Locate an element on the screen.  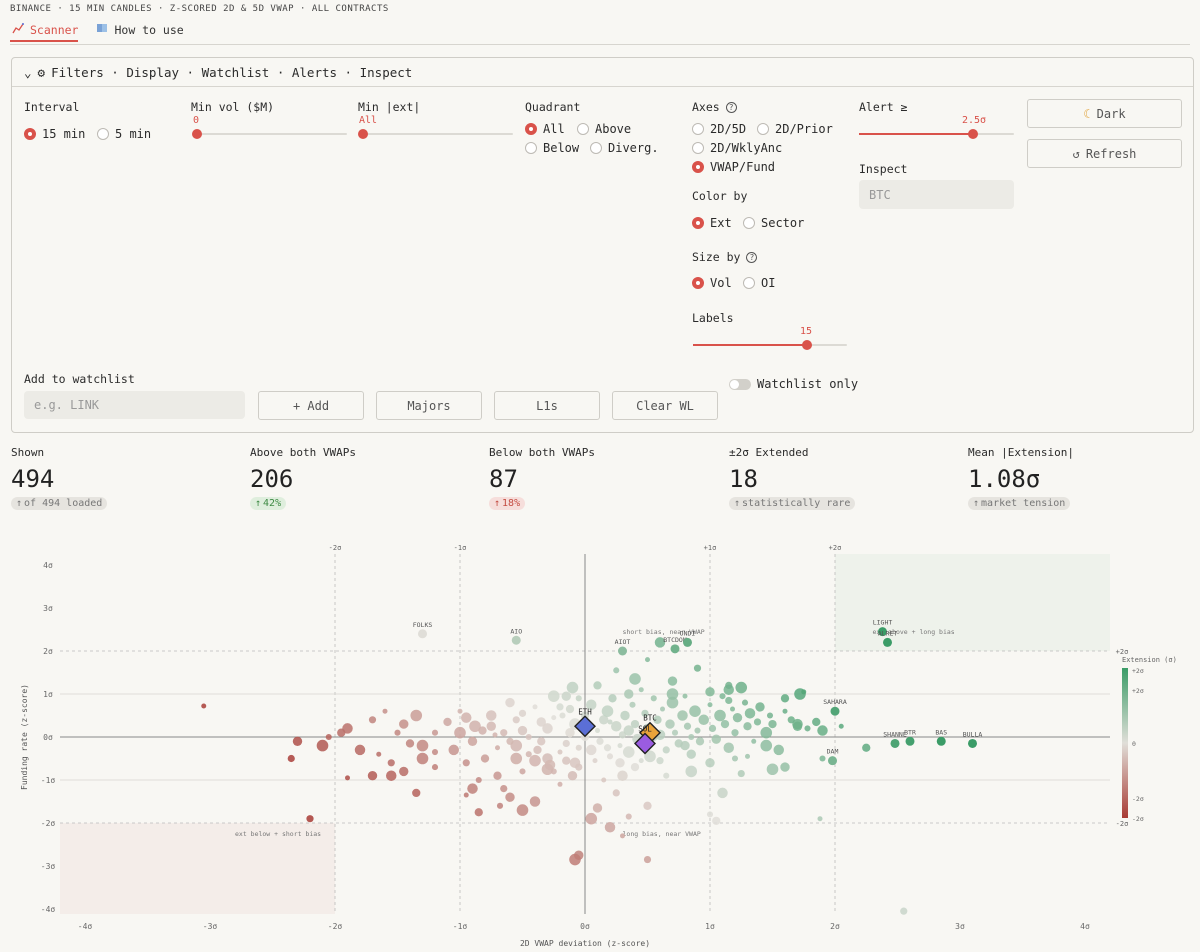
featured-point-sol is located at coordinates (645, 743).